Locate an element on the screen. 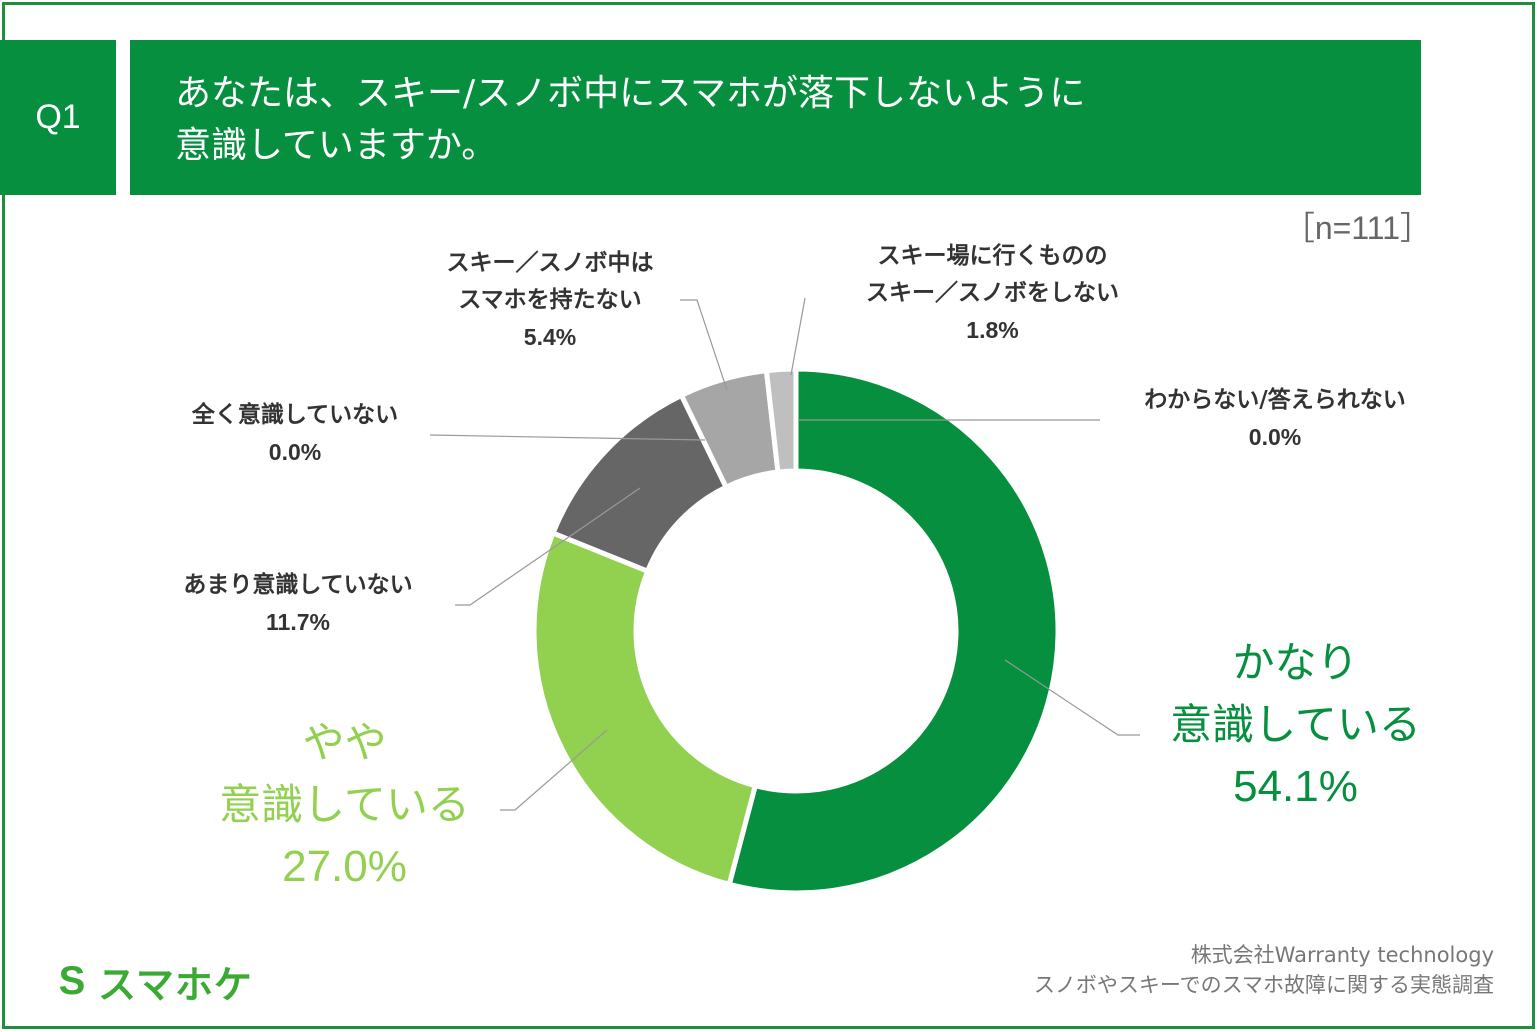 Image resolution: width=1538 pixels, height=1032 pixels. credit-company: 株式会社Warranty technology is located at coordinates (1342, 955).